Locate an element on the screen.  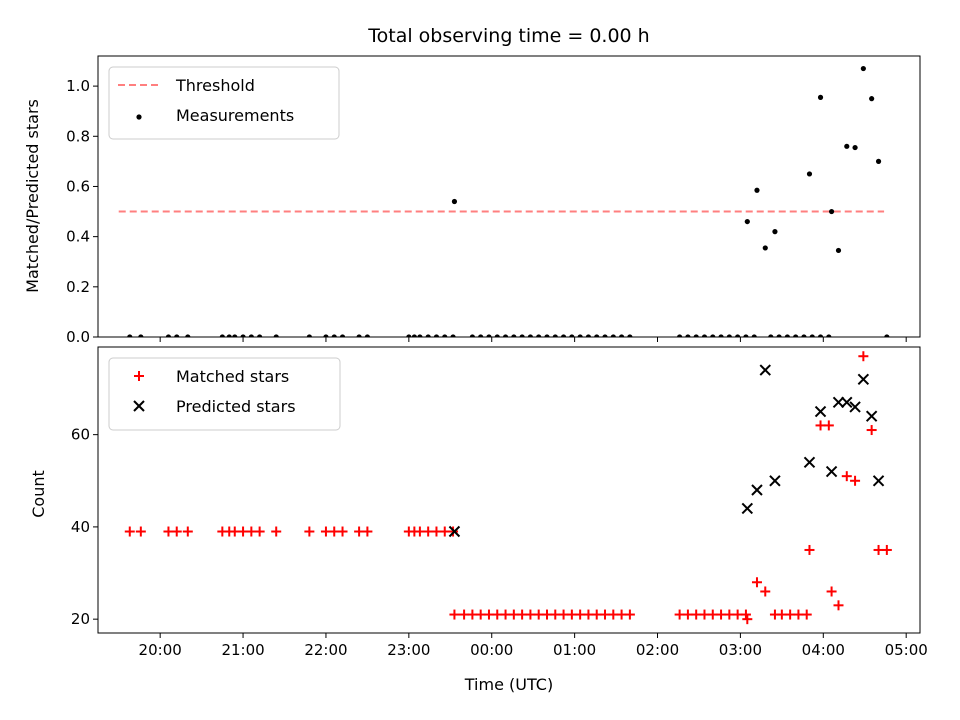
legend-swatch-measurements is located at coordinates (139, 117).